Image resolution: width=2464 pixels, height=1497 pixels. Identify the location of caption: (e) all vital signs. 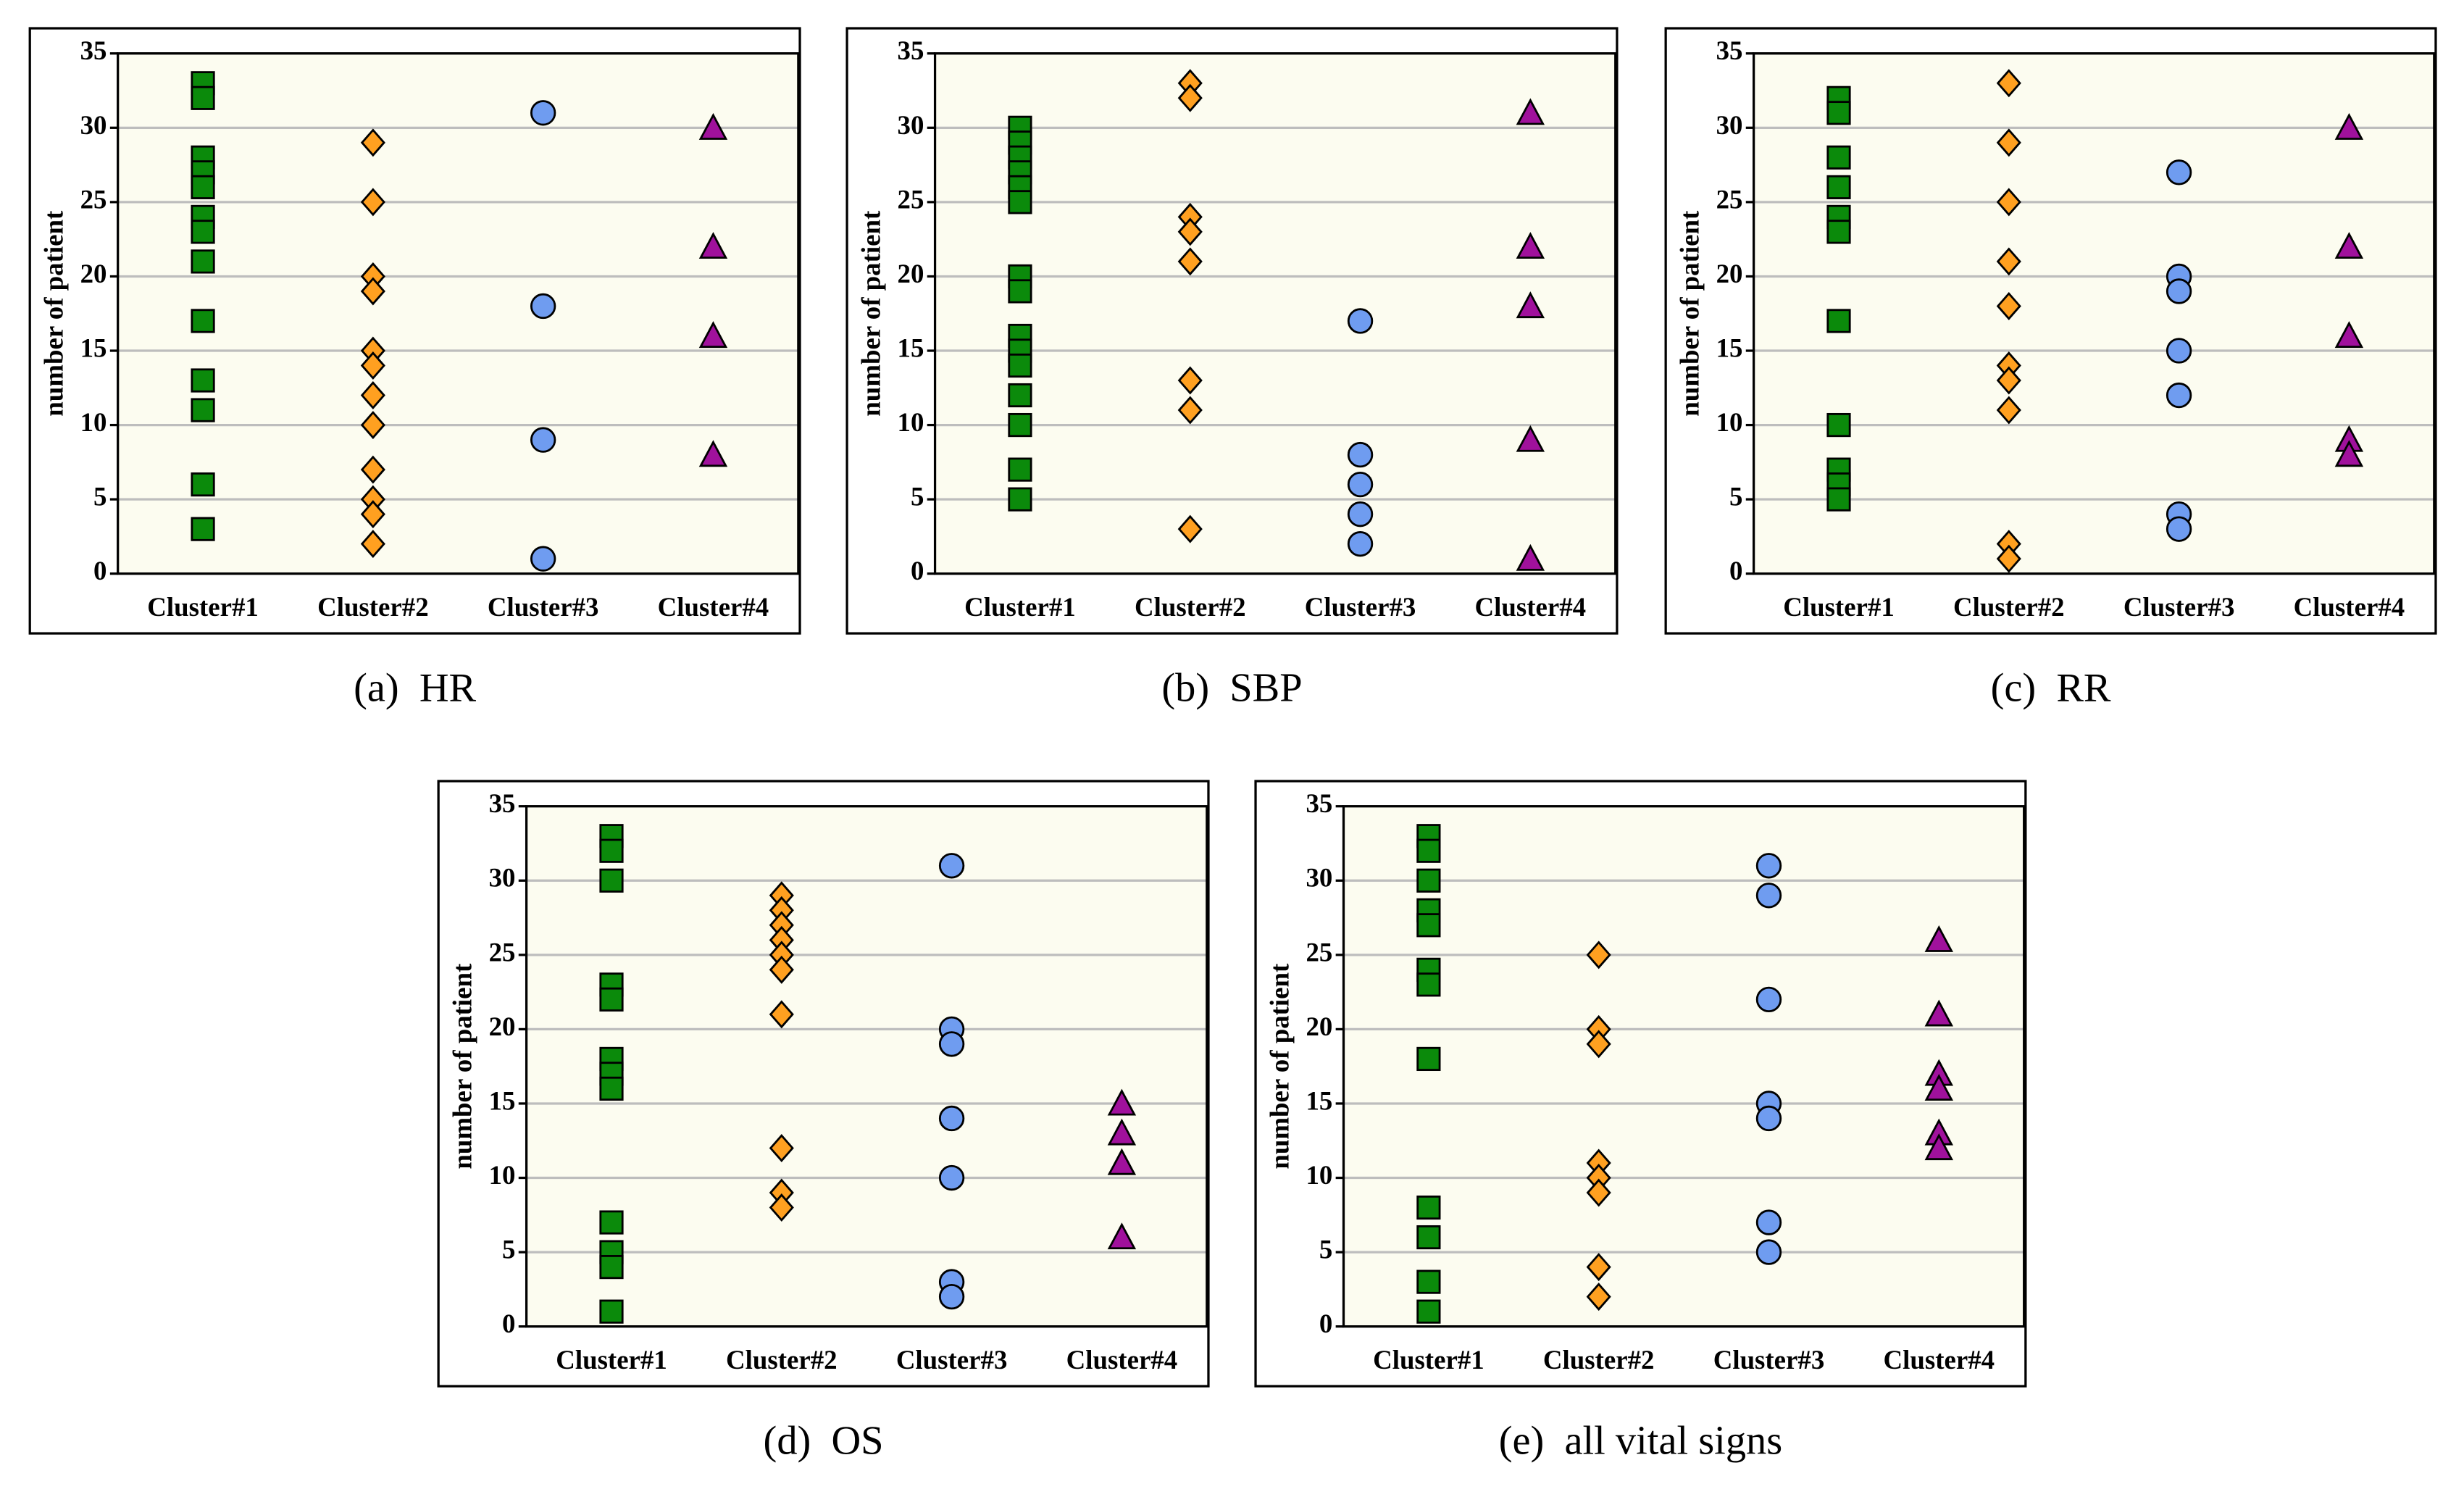
(1640, 1440).